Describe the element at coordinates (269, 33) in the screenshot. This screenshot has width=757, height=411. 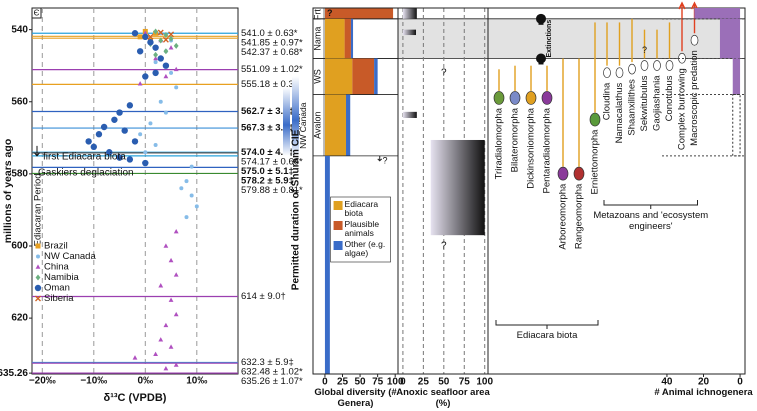
I see `date-label: 541.0 ± 0.63*` at that location.